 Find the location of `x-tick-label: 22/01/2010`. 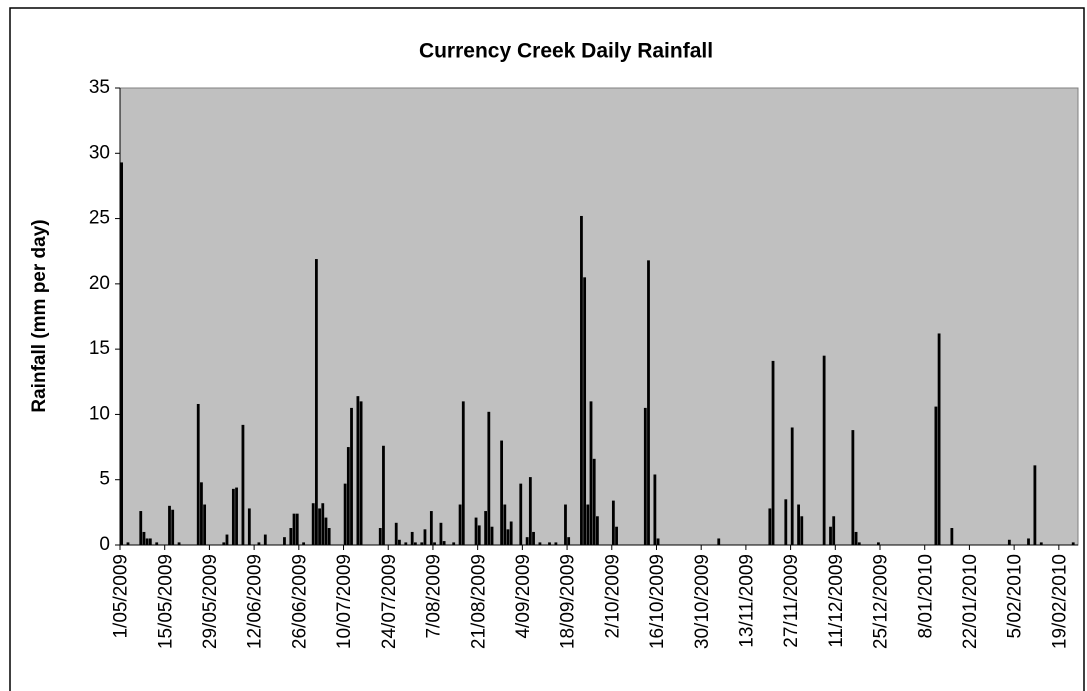

x-tick-label: 22/01/2010 is located at coordinates (970, 601).